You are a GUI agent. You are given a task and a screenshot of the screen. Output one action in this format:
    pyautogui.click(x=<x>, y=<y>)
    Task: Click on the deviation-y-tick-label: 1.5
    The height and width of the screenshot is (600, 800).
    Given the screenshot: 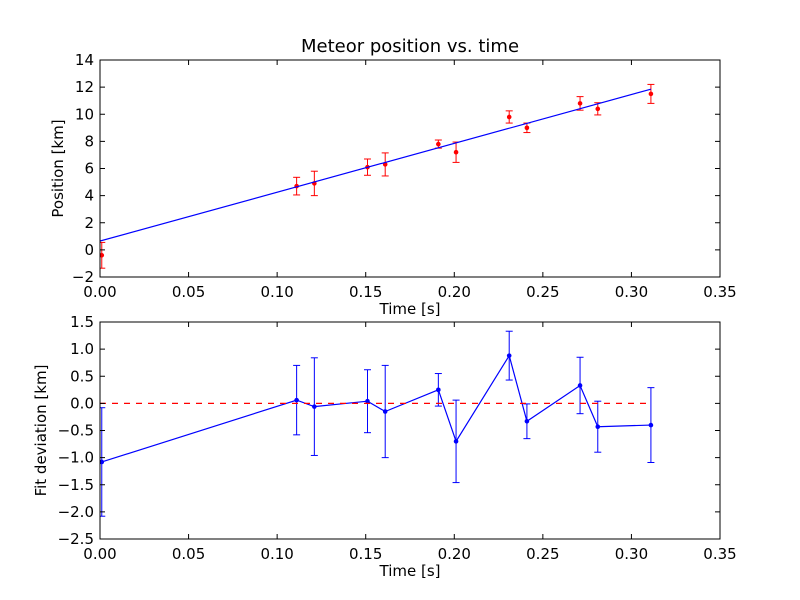 What is the action you would take?
    pyautogui.click(x=82, y=322)
    